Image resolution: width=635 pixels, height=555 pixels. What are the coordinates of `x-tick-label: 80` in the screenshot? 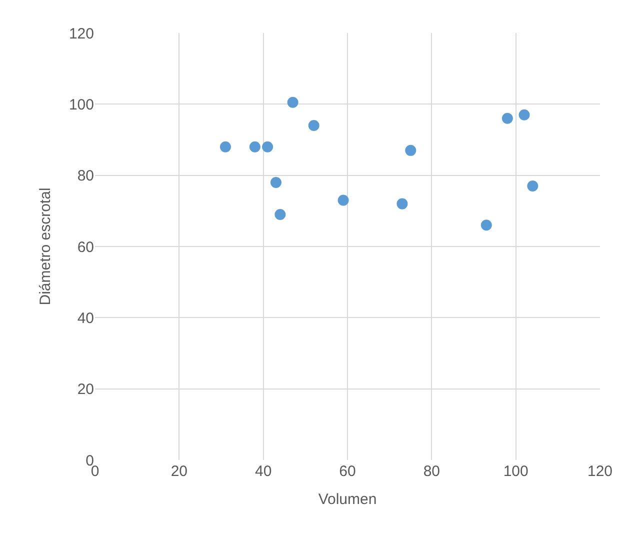 It's located at (431, 471).